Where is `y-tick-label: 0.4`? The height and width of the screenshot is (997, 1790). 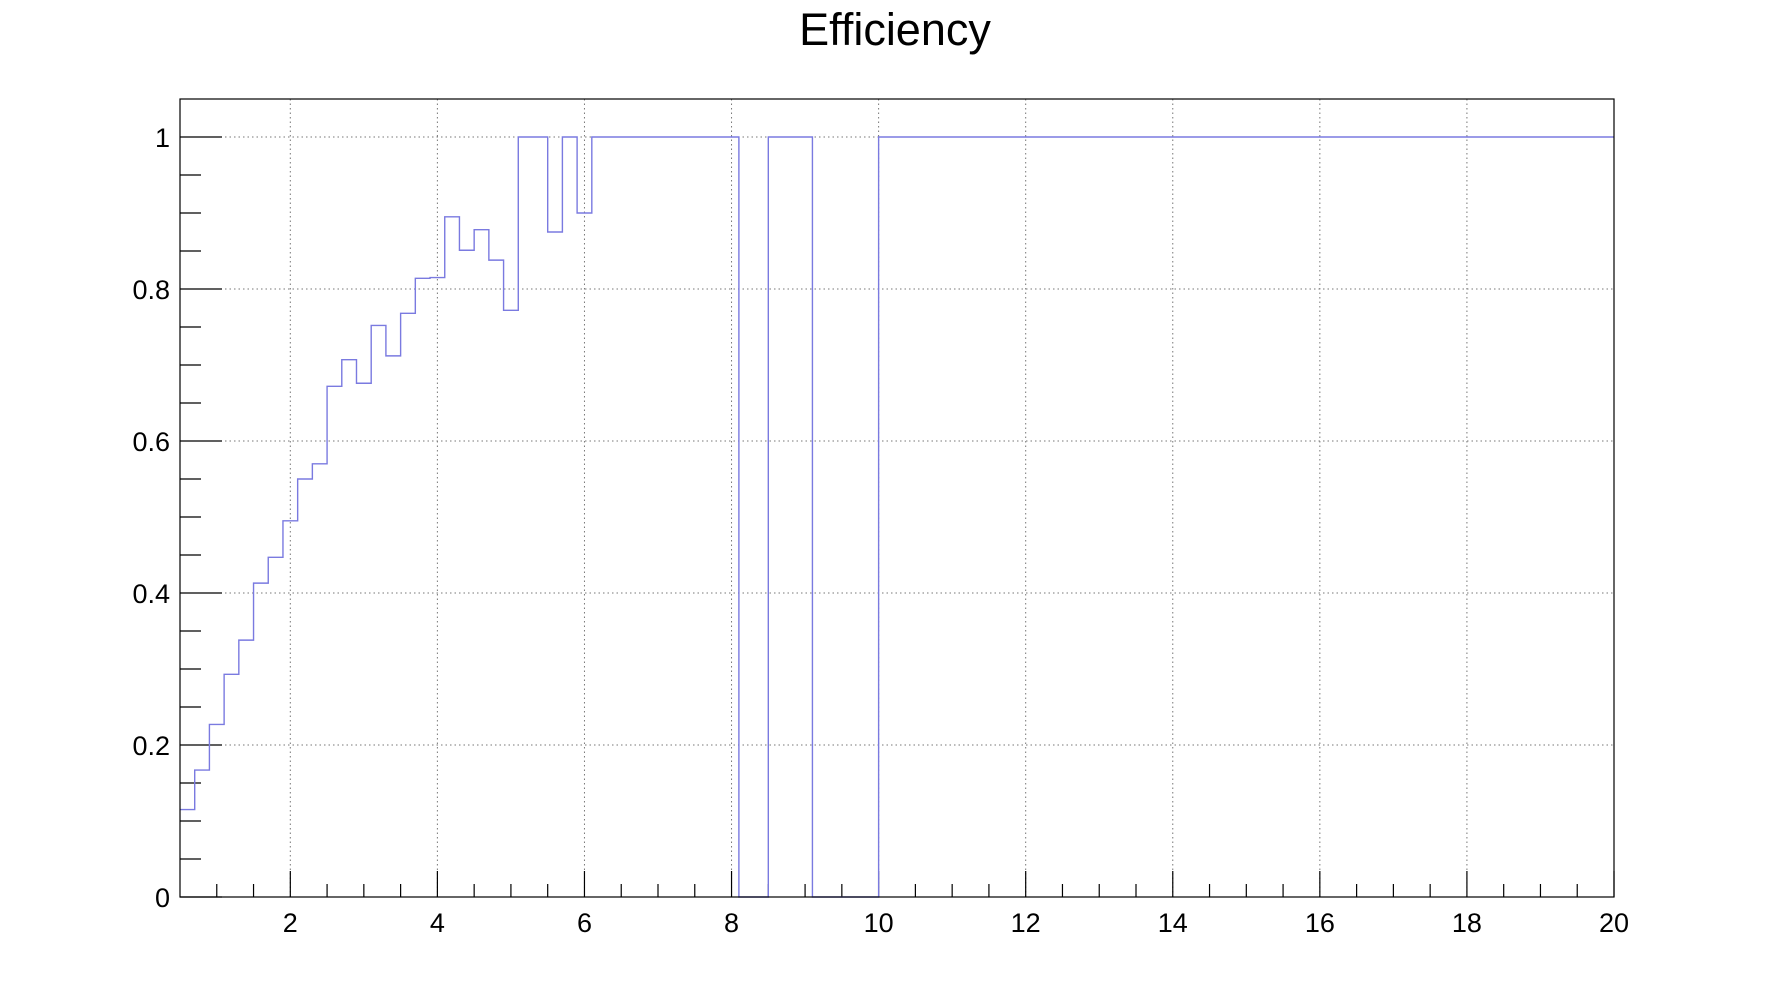 y-tick-label: 0.4 is located at coordinates (151, 594).